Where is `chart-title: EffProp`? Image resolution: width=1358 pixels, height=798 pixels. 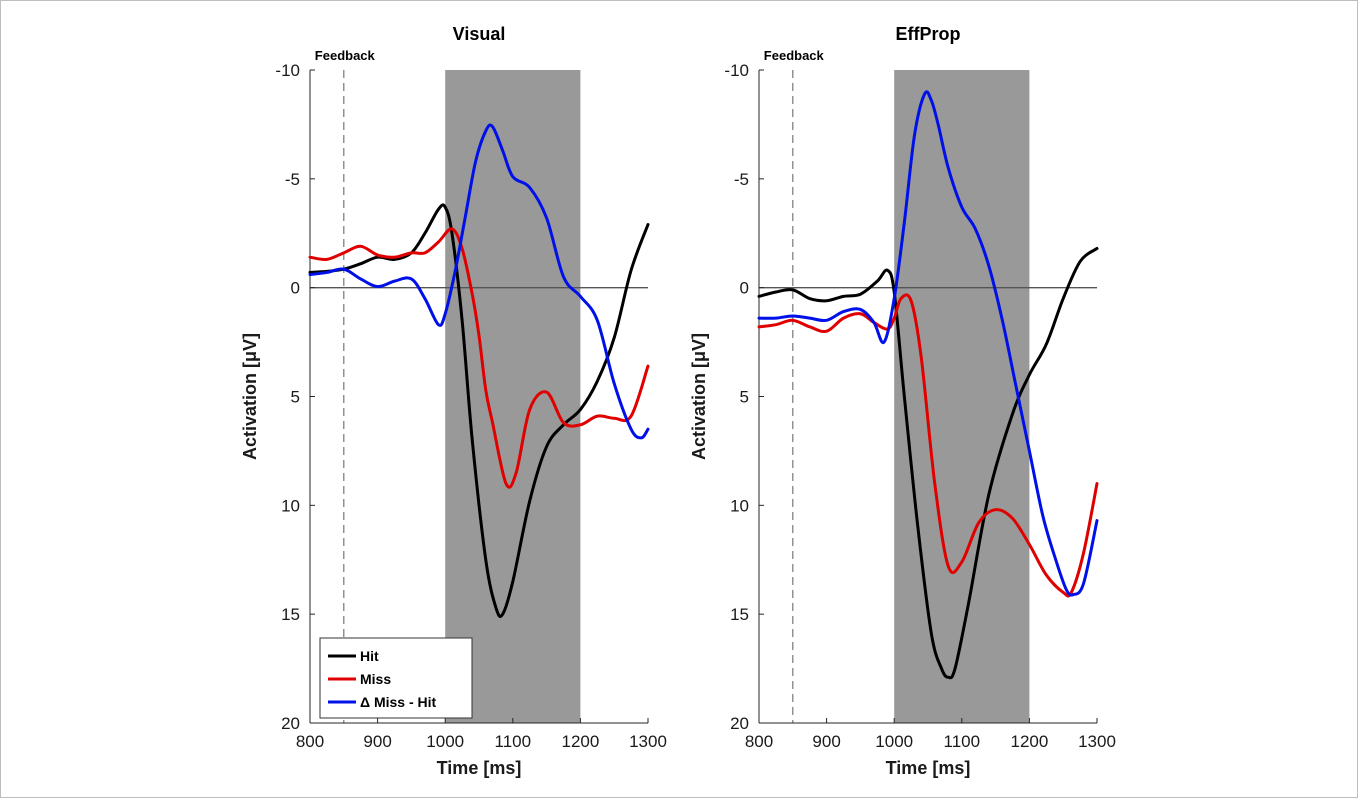 chart-title: EffProp is located at coordinates (928, 34).